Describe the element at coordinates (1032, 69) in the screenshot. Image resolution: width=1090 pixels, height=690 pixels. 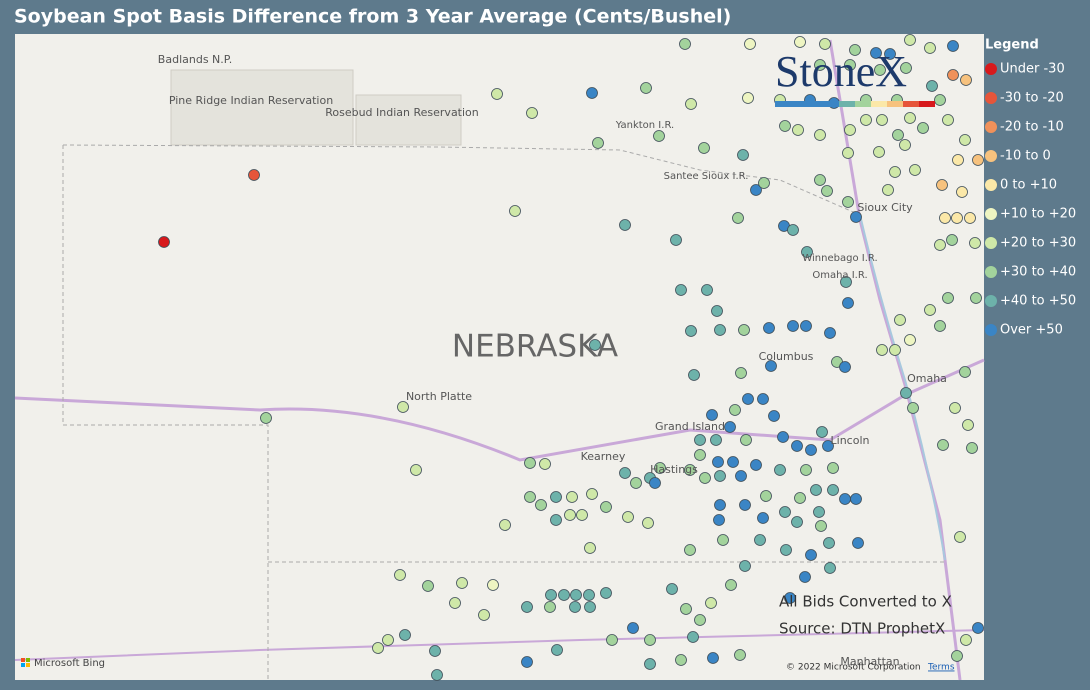
I see `legend-label: Under -30` at that location.